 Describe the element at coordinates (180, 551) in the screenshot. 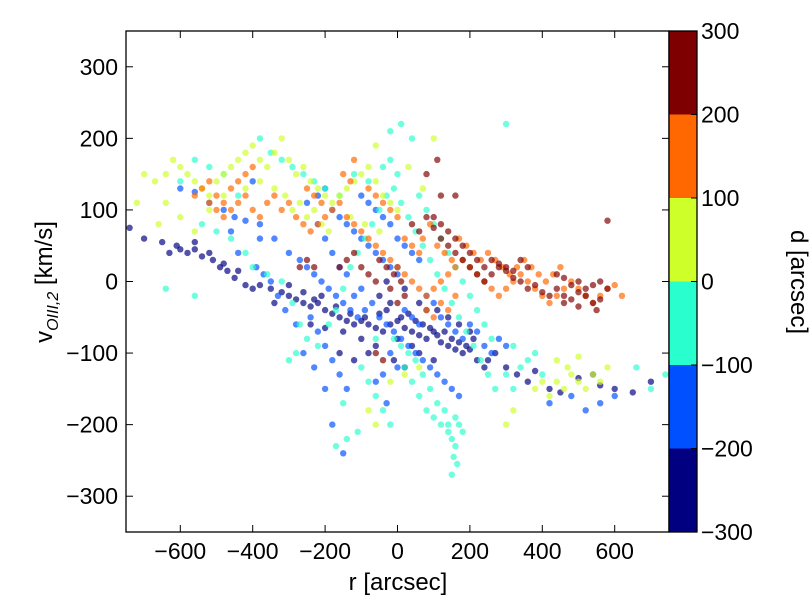

I see `x-tick-label: −600` at that location.